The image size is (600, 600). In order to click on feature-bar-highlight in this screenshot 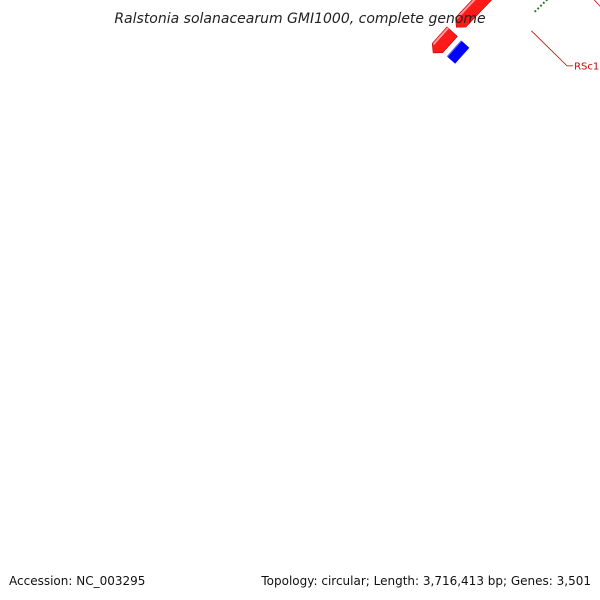, I will do `click(454, 48)`.